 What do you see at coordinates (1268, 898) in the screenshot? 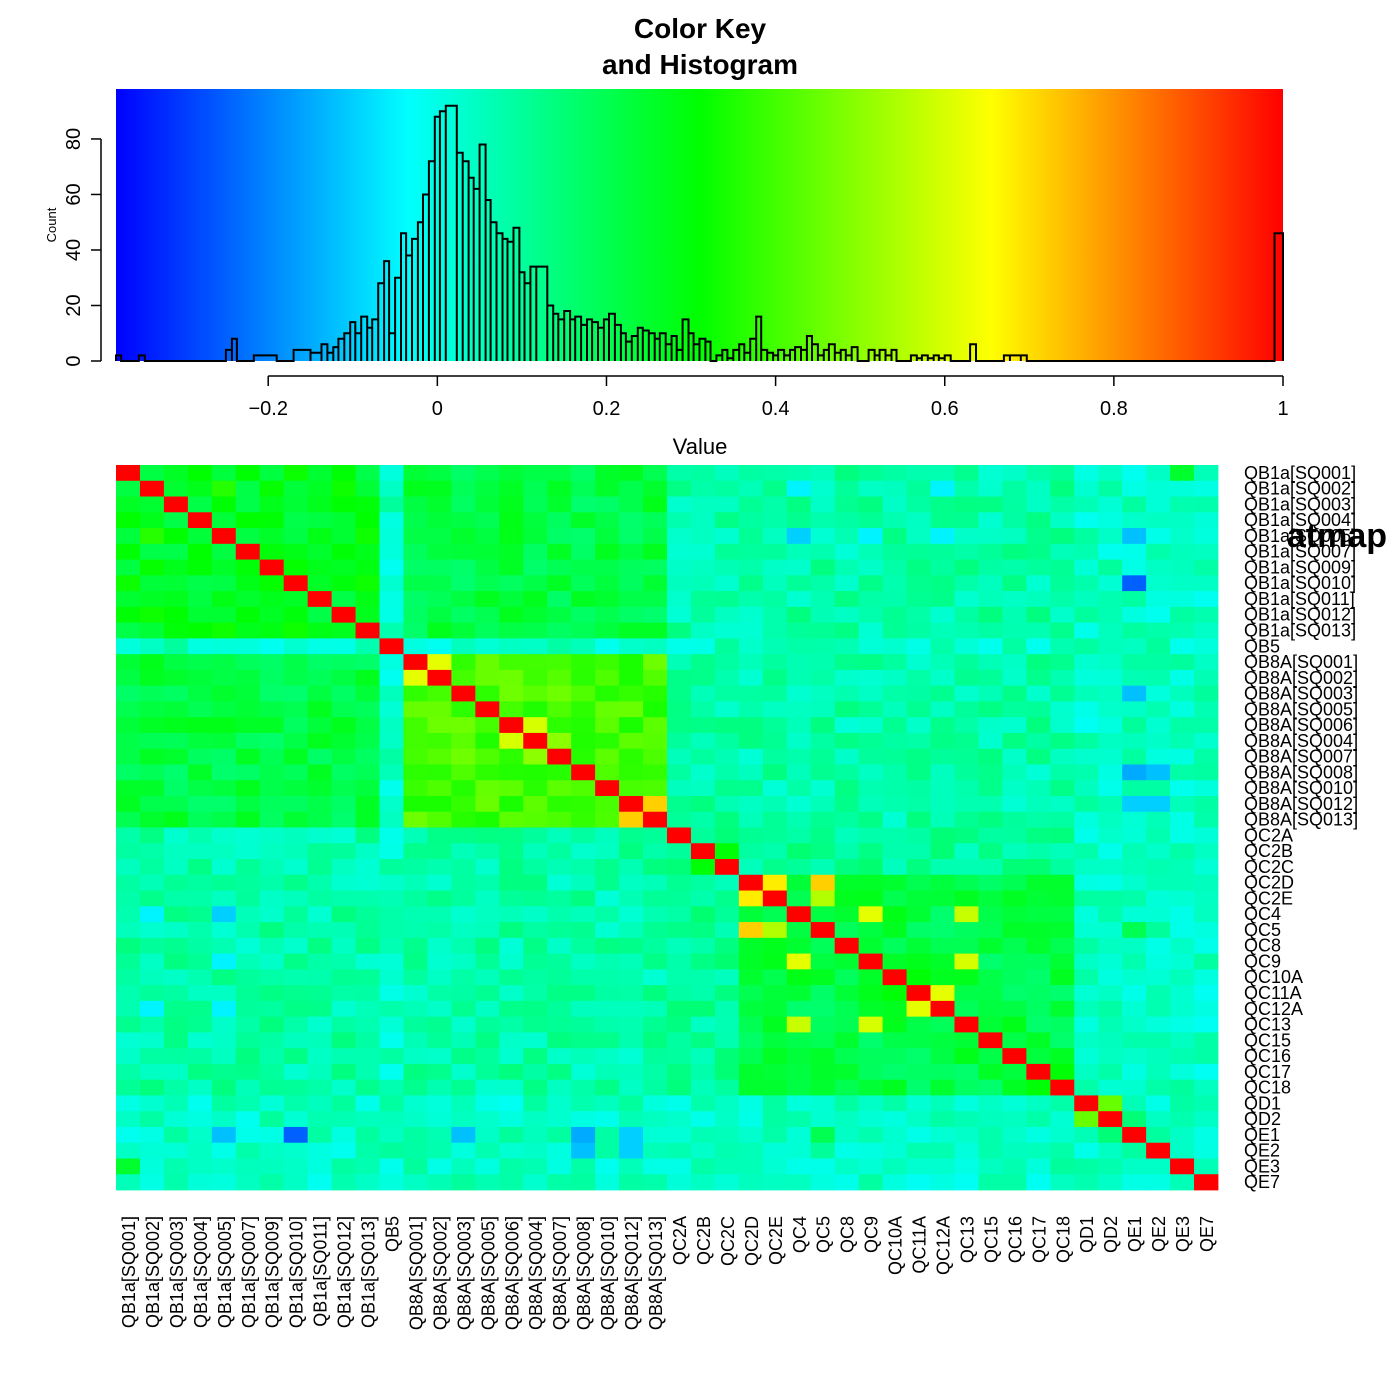
I see `row-label: QC2E` at bounding box center [1268, 898].